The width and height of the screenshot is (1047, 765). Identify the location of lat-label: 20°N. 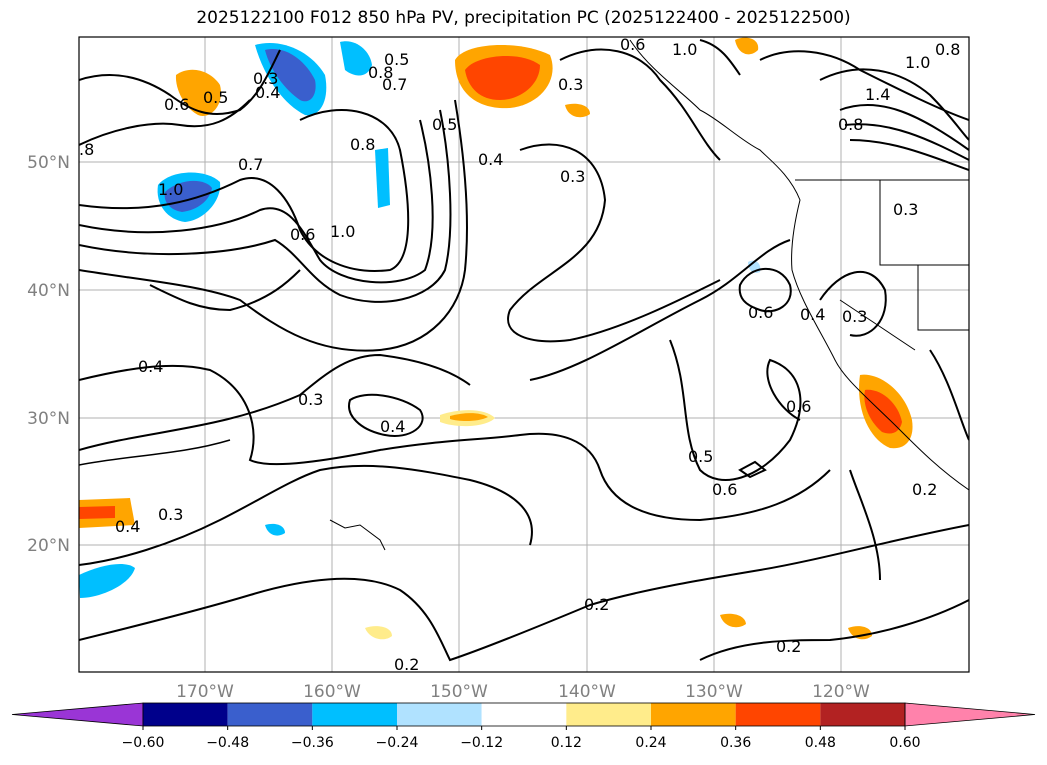
(48, 546).